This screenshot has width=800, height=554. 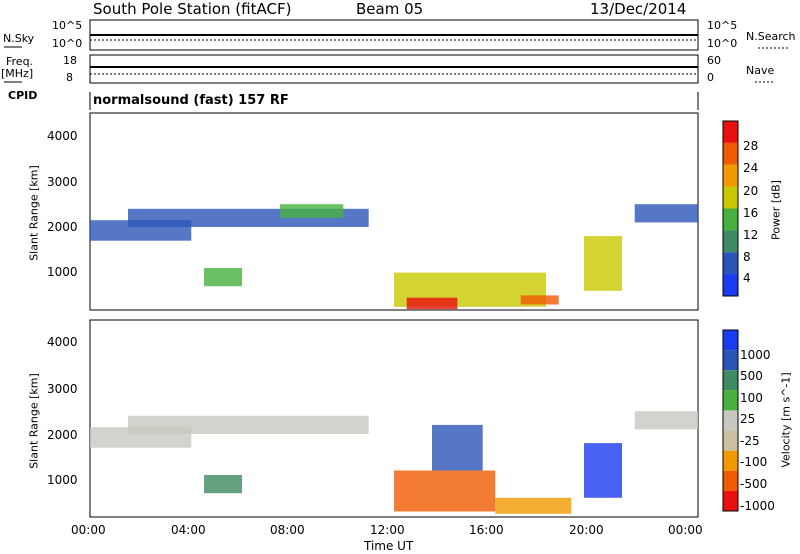 I want to click on nave-top-tick: 60, so click(x=714, y=60).